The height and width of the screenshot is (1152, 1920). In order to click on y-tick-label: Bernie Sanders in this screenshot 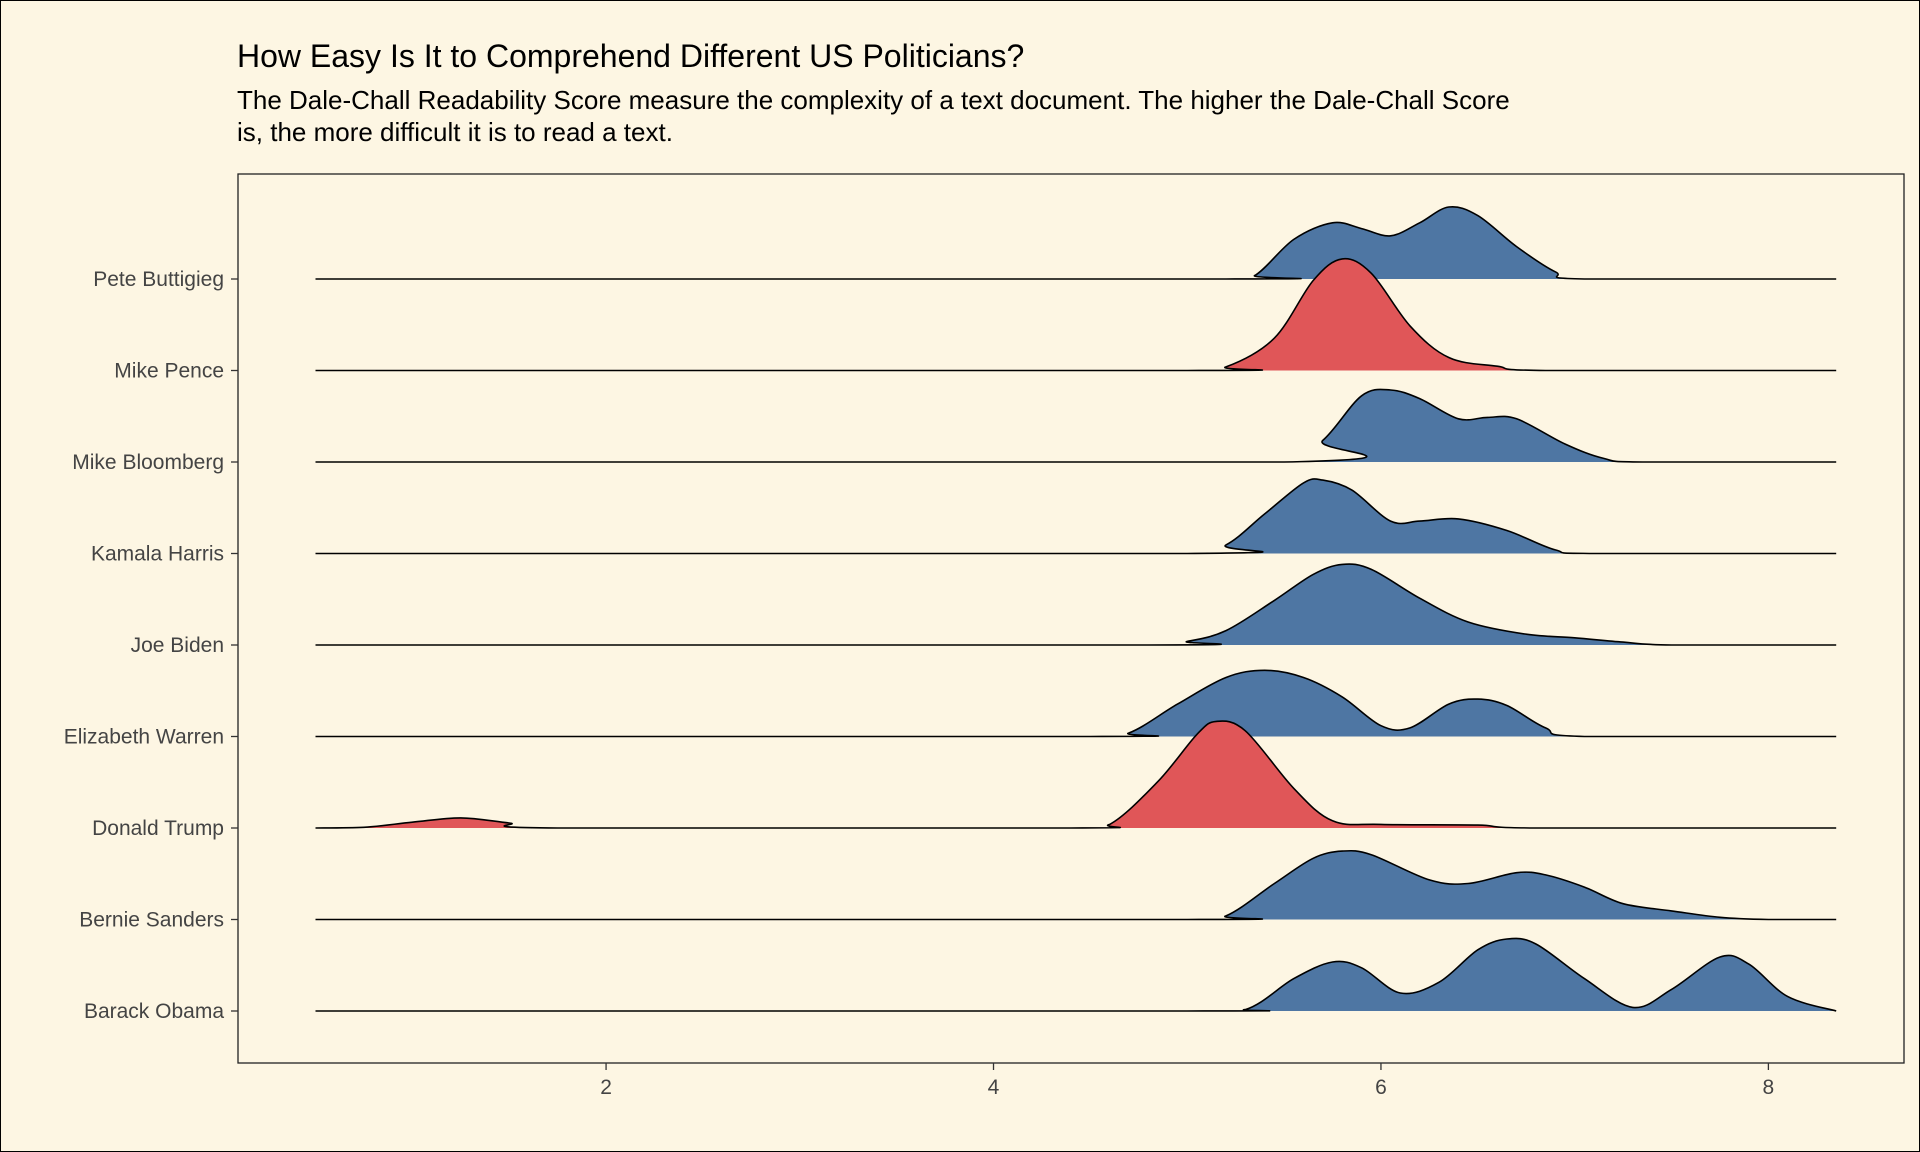, I will do `click(151, 920)`.